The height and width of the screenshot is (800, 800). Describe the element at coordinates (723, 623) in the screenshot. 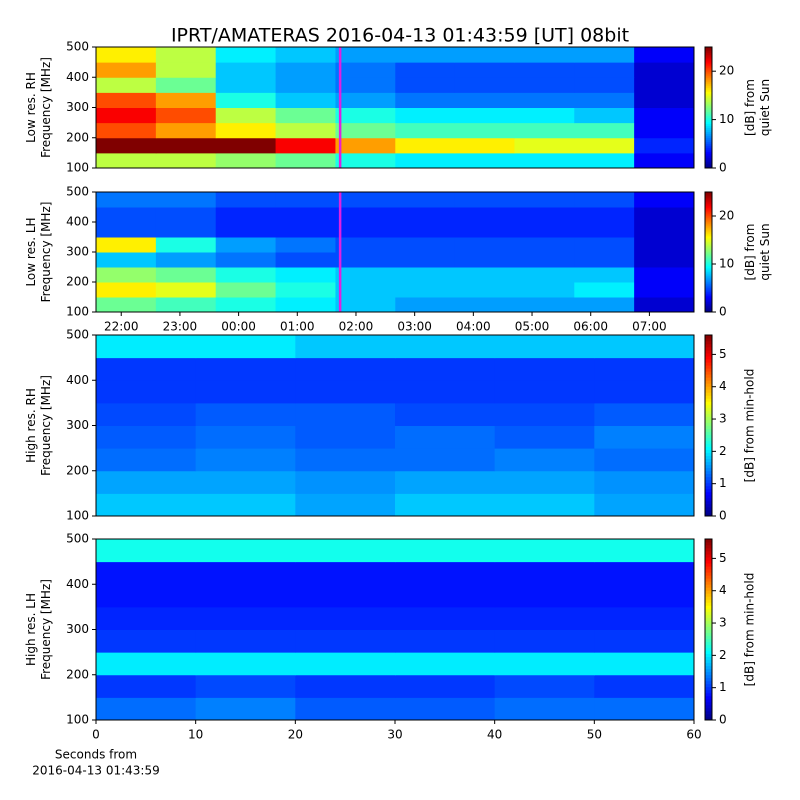

I see `colorbar-tick-label: 3` at that location.